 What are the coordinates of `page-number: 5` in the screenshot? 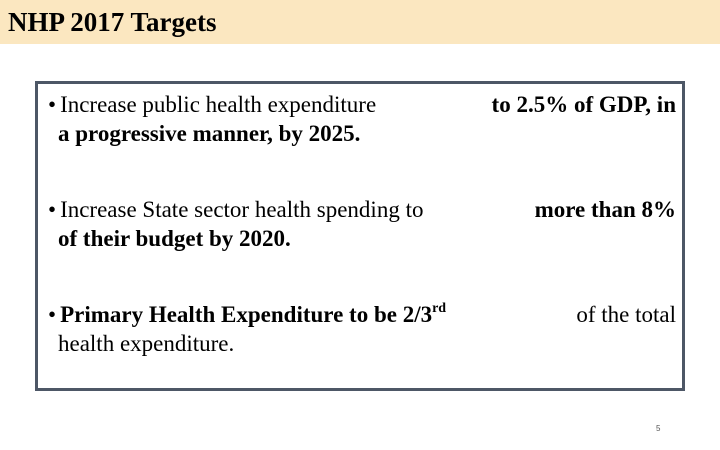 It's located at (658, 428).